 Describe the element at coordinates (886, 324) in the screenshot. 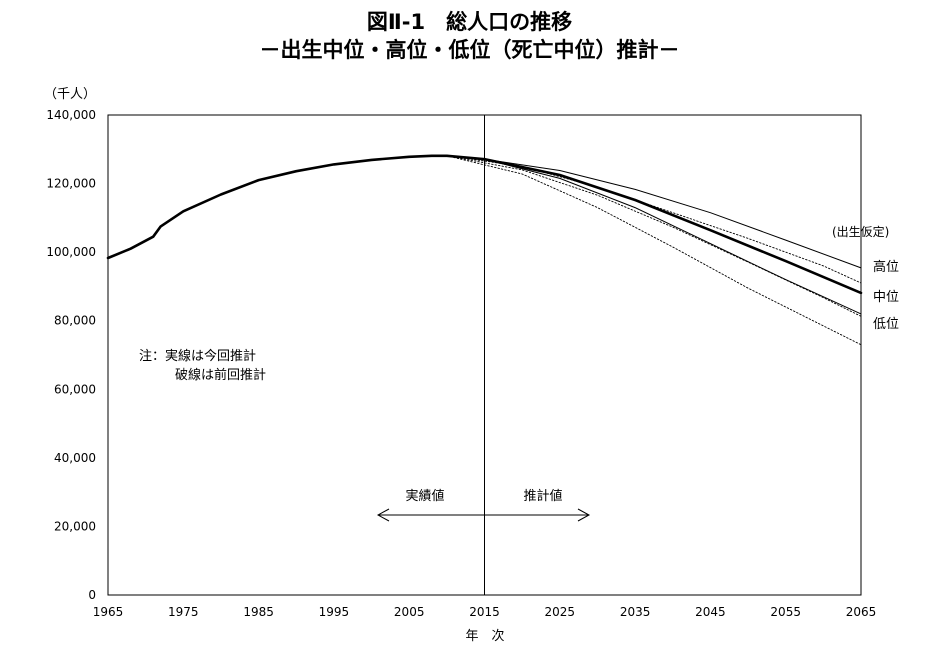

I see `legend-label-low: 低位` at that location.